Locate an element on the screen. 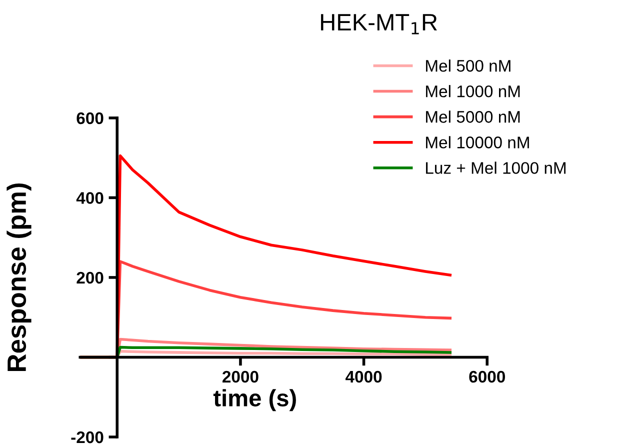 The width and height of the screenshot is (631, 445). legend-label: Mel 10000 nM is located at coordinates (477, 142).